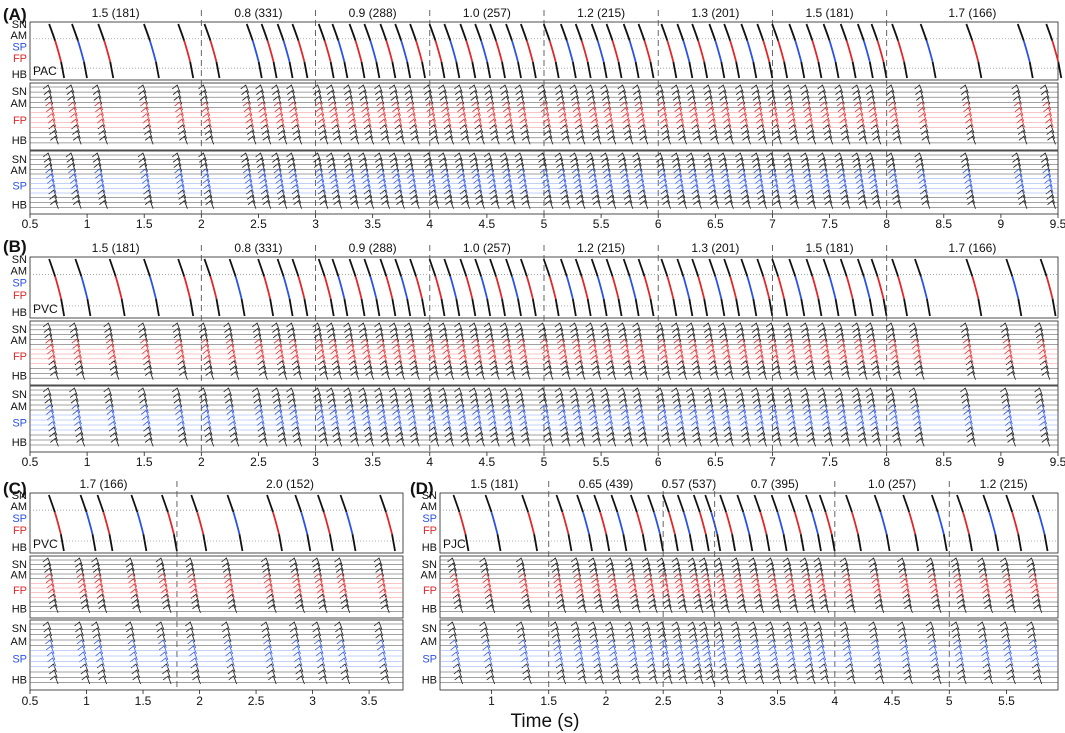  Describe the element at coordinates (19, 407) in the screenshot. I see `row-label-am: AM` at that location.